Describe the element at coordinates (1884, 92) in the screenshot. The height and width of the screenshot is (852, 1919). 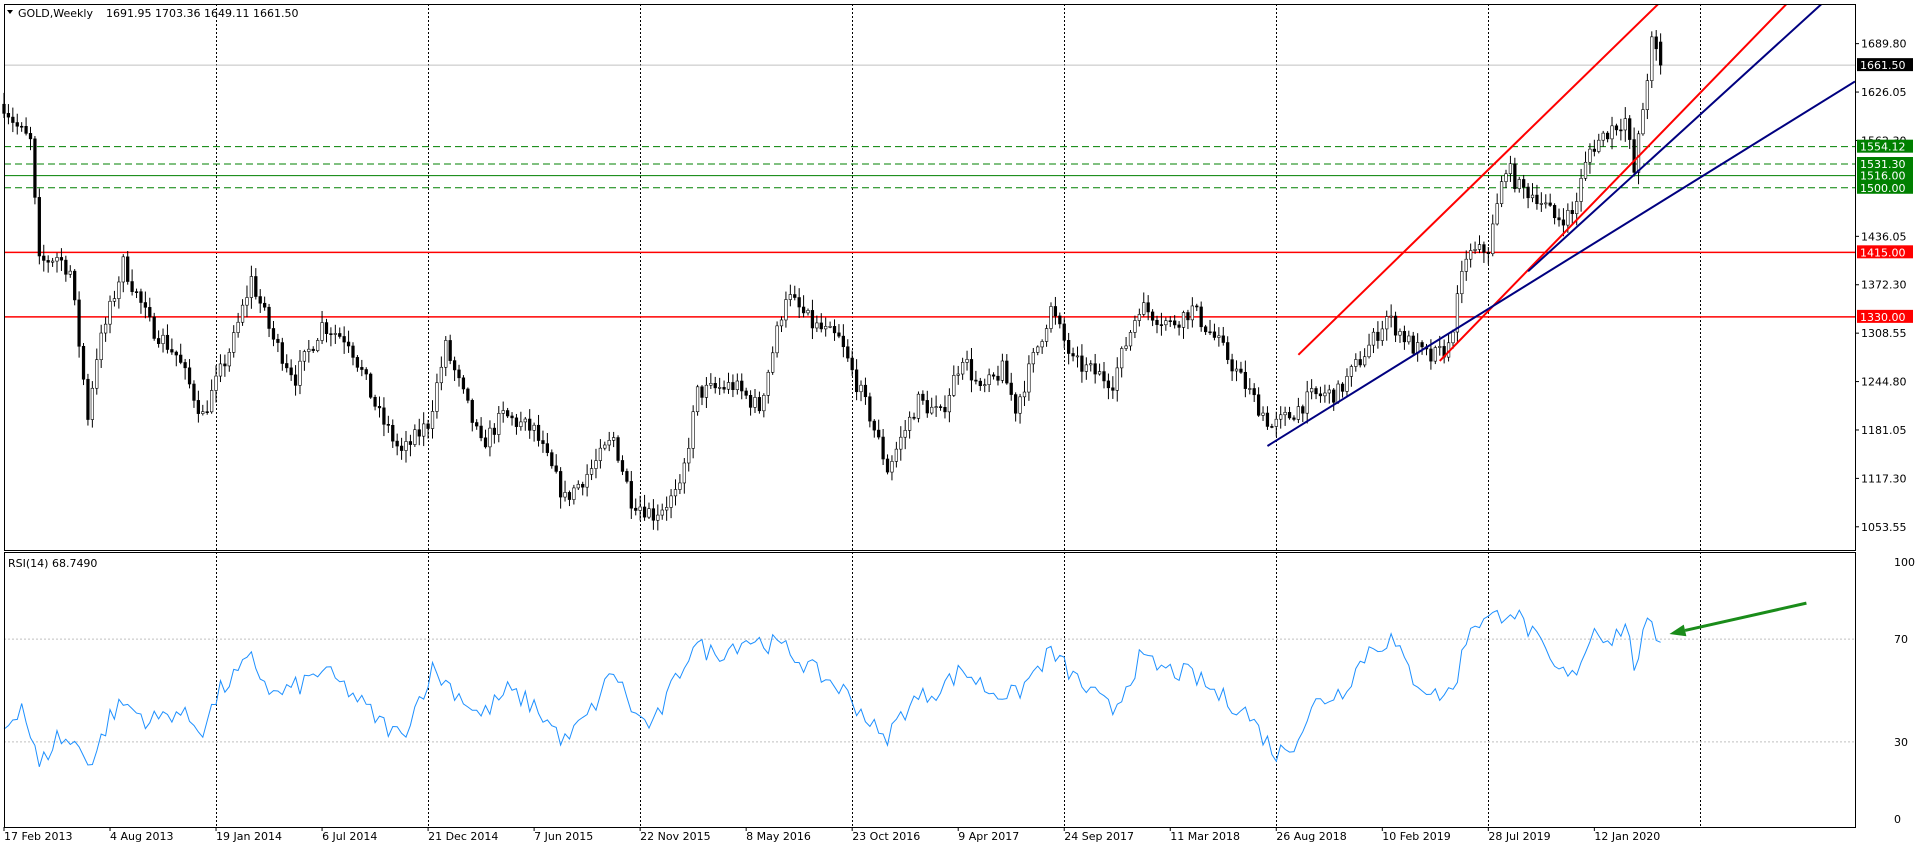
I see `price-tick-label: 1626.05` at that location.